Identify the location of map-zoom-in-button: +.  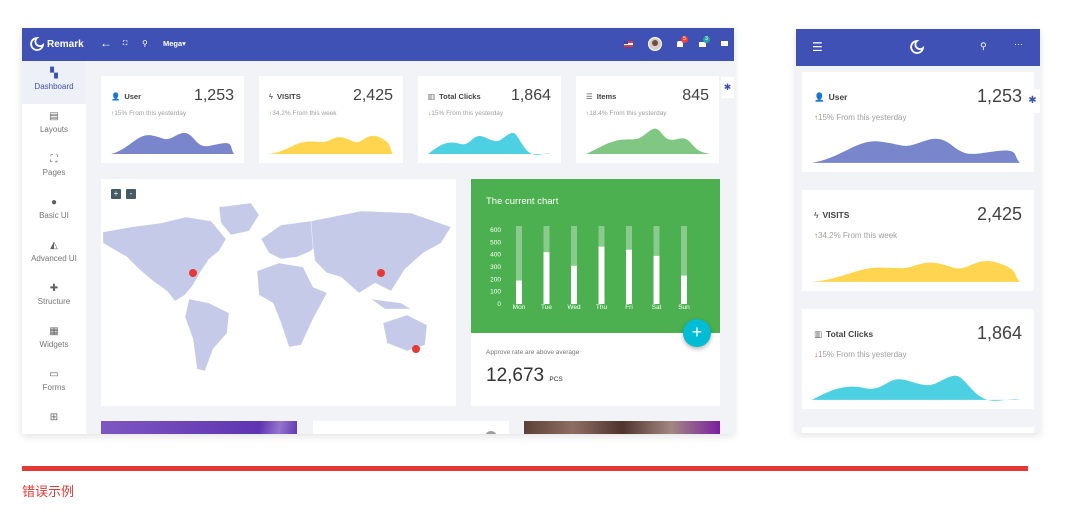
(116, 194).